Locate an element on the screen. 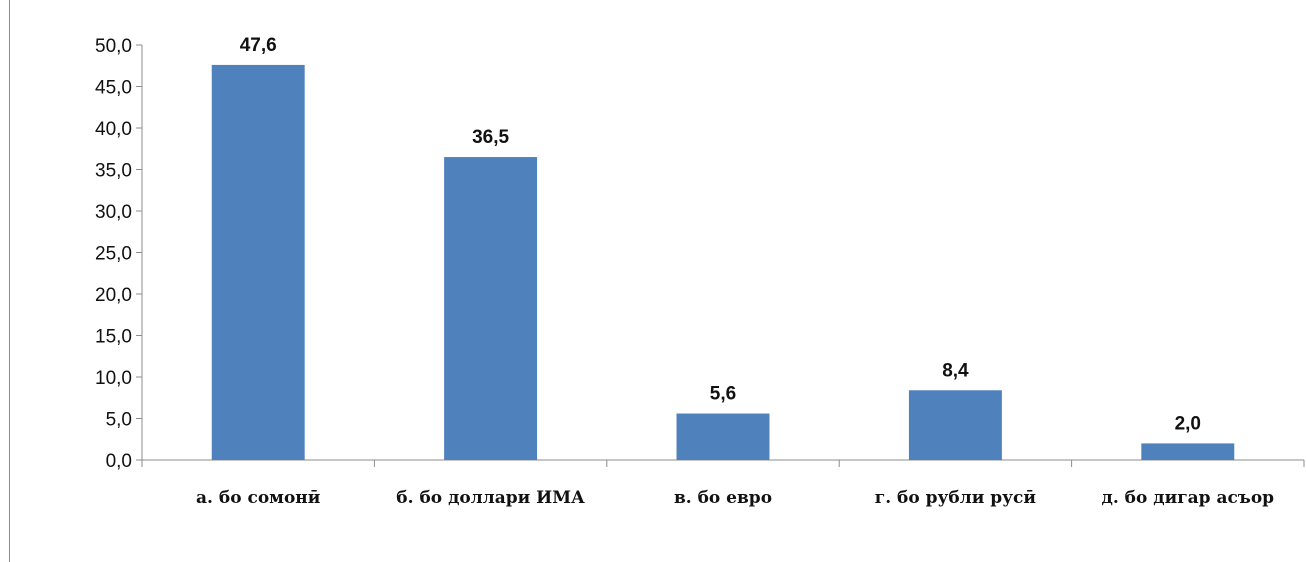 Image resolution: width=1306 pixels, height=562 pixels. y-tick-label: 45,0 is located at coordinates (113, 88).